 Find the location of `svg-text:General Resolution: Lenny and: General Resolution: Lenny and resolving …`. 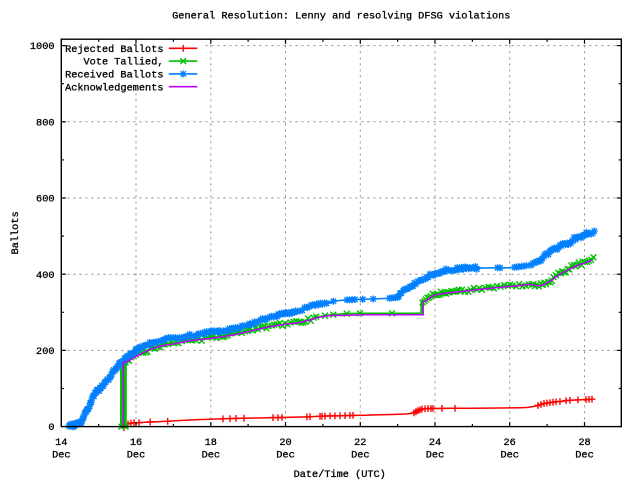

svg-text:General Resolution: Lenny and: General Resolution: Lenny and resolving … is located at coordinates (341, 17).